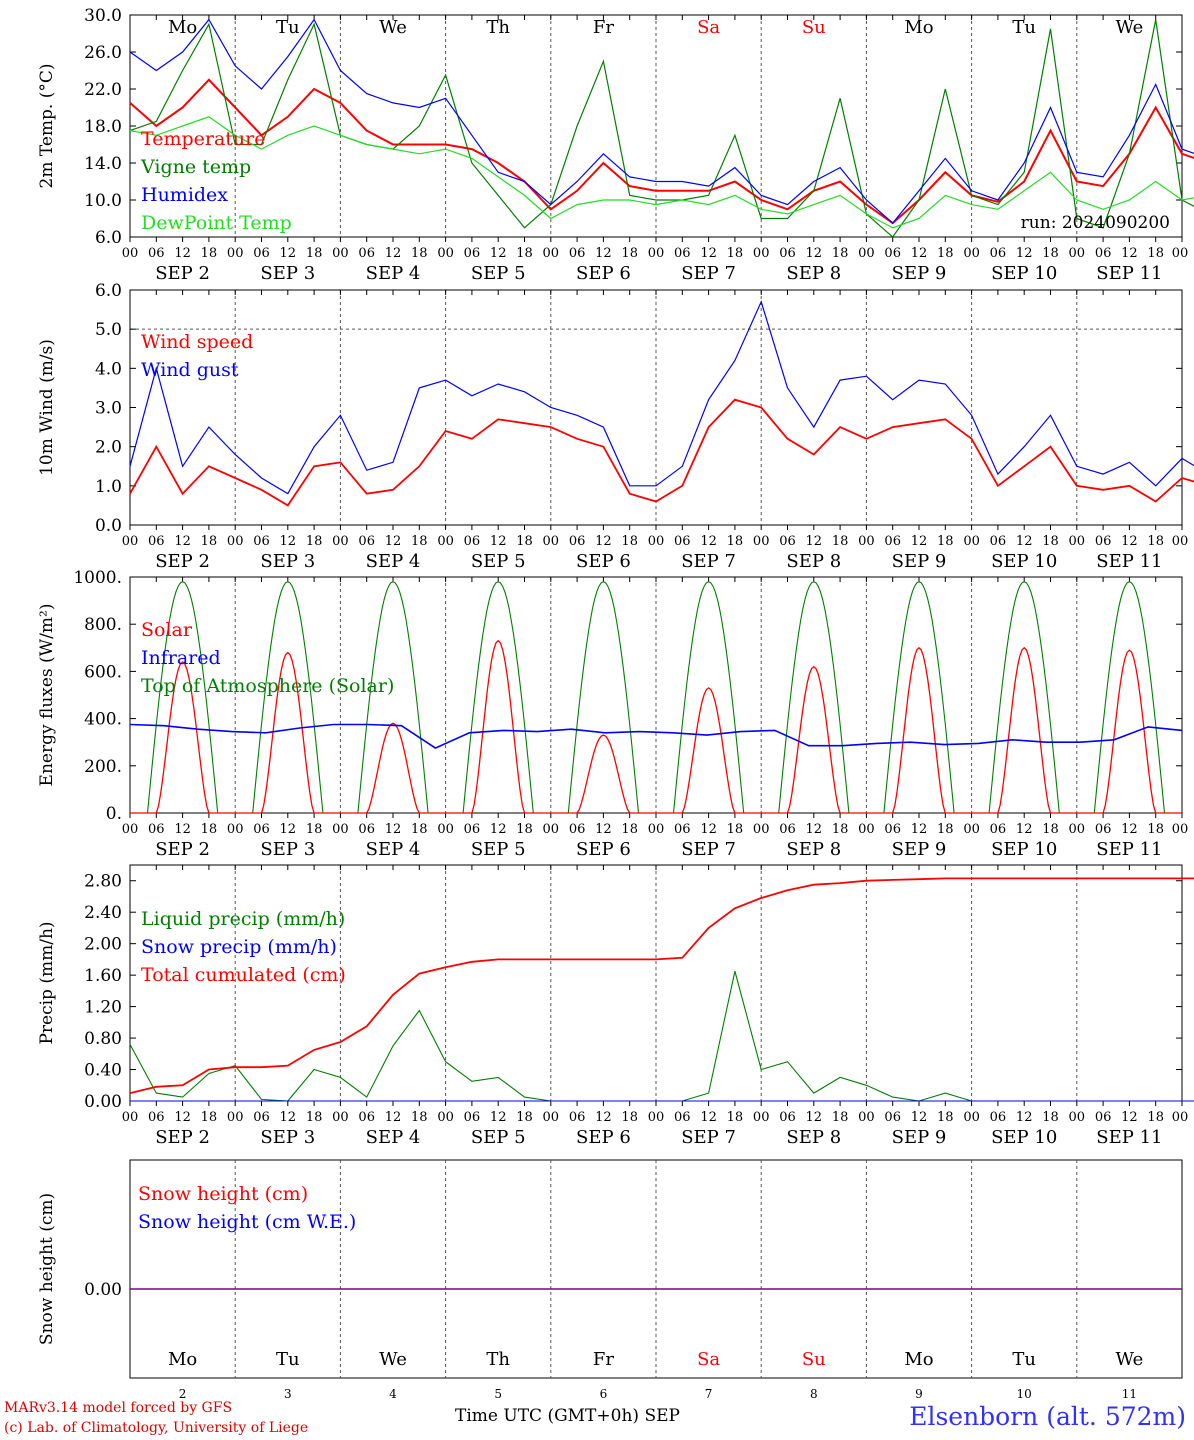 Image resolution: width=1194 pixels, height=1440 pixels. I want to click on day-number-label: 8, so click(814, 1394).